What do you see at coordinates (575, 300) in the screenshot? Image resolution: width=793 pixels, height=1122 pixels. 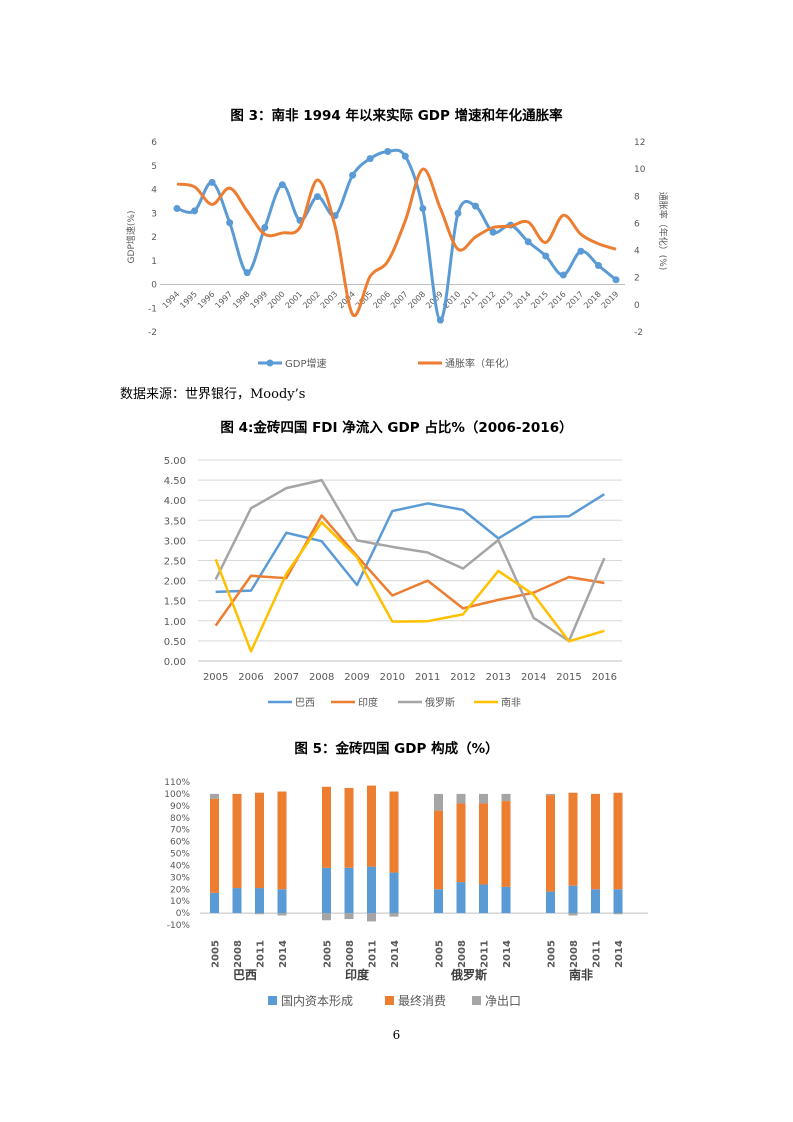 I see `x-tick-label: 2017` at bounding box center [575, 300].